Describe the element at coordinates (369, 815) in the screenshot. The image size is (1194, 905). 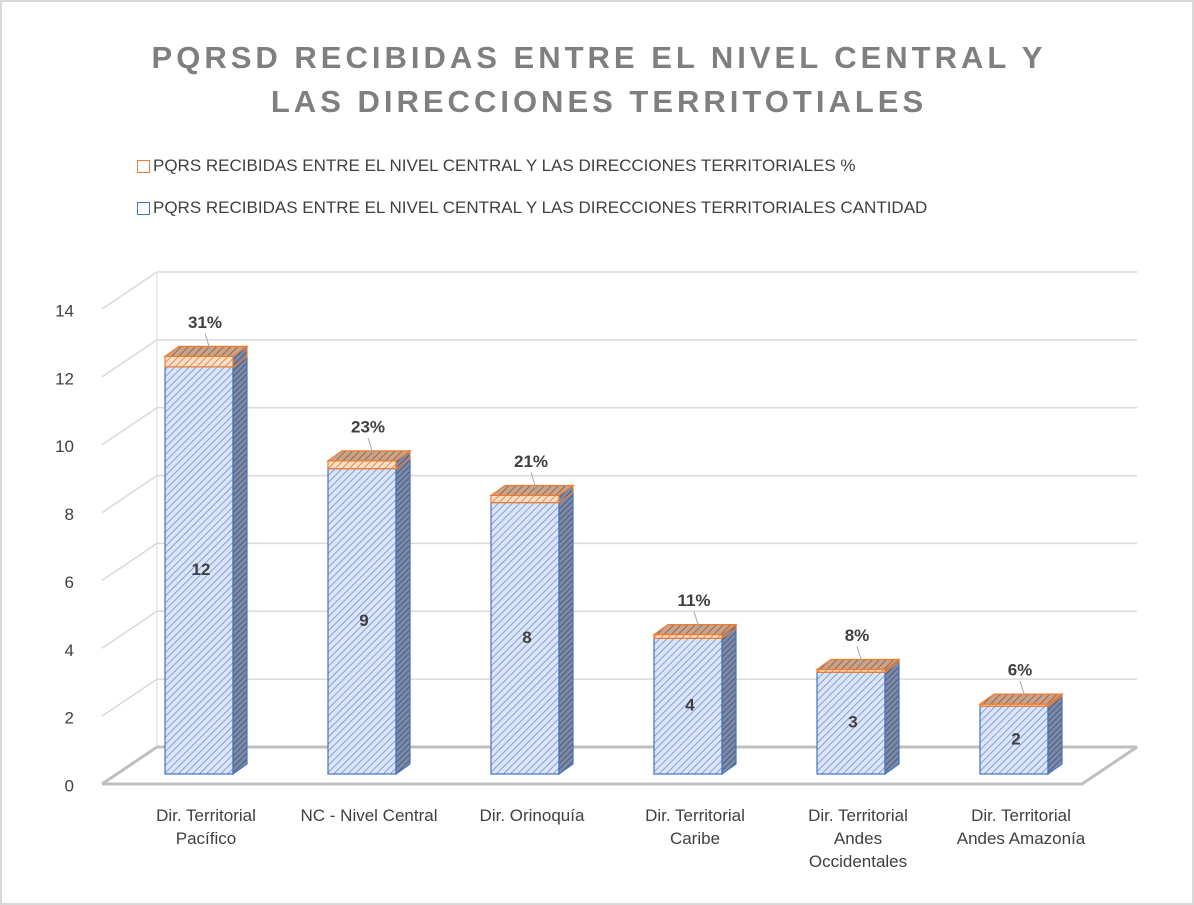
I see `x-tick-label: NC - Nivel Central` at that location.